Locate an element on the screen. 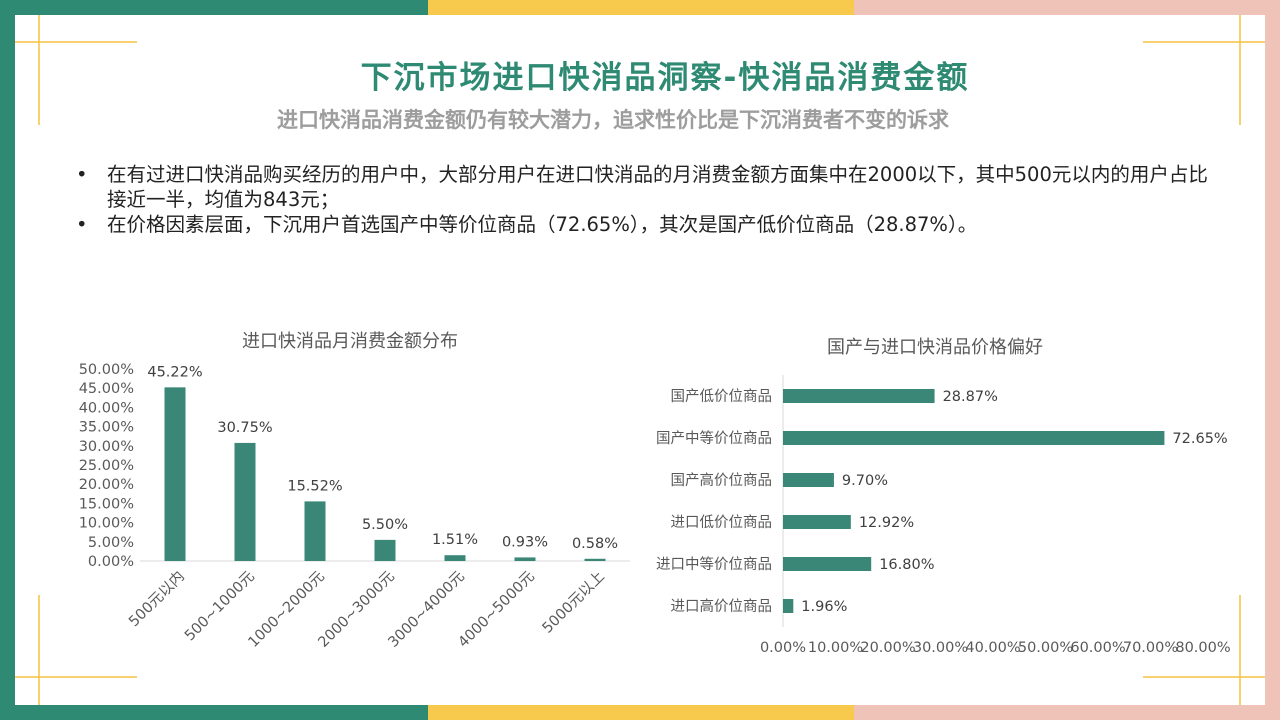 This screenshot has height=720, width=1280. x-tick-label: 80.00% is located at coordinates (1202, 648).